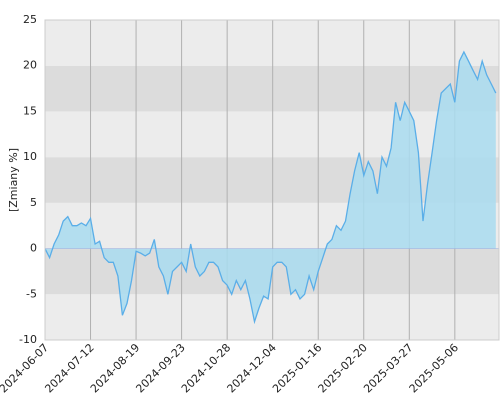  What do you see at coordinates (30, 110) in the screenshot?
I see `y-tick-label: 15` at bounding box center [30, 110].